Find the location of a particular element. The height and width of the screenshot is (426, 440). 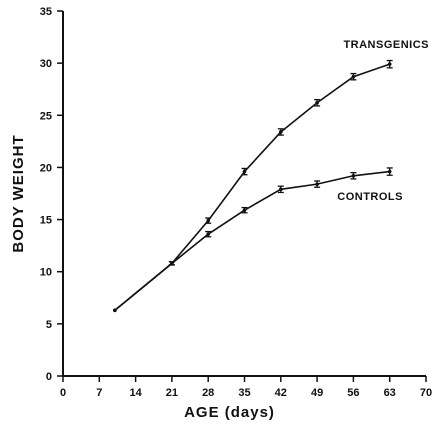

x-tick-label: 42 is located at coordinates (281, 393).